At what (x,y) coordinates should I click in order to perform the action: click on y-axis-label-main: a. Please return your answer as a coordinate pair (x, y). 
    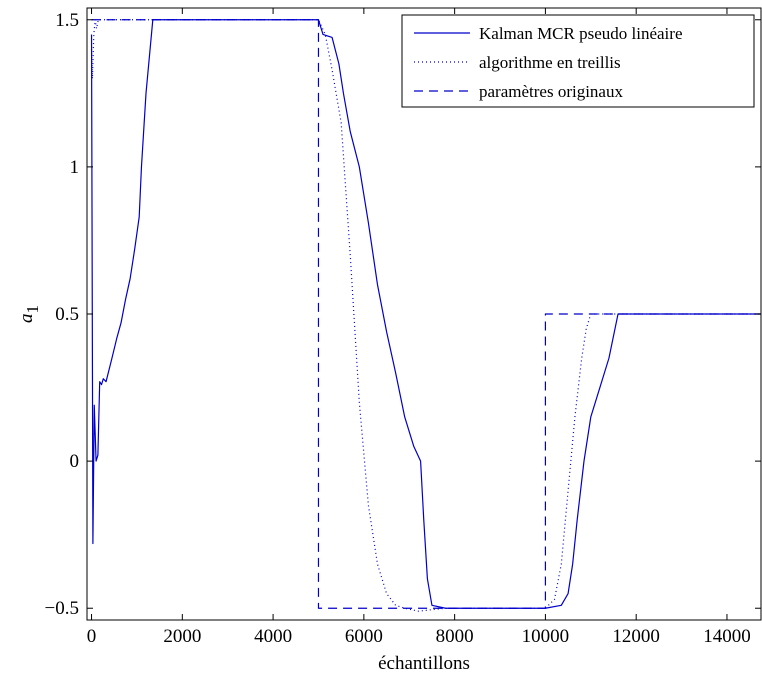
    Looking at the image, I should click on (26, 319).